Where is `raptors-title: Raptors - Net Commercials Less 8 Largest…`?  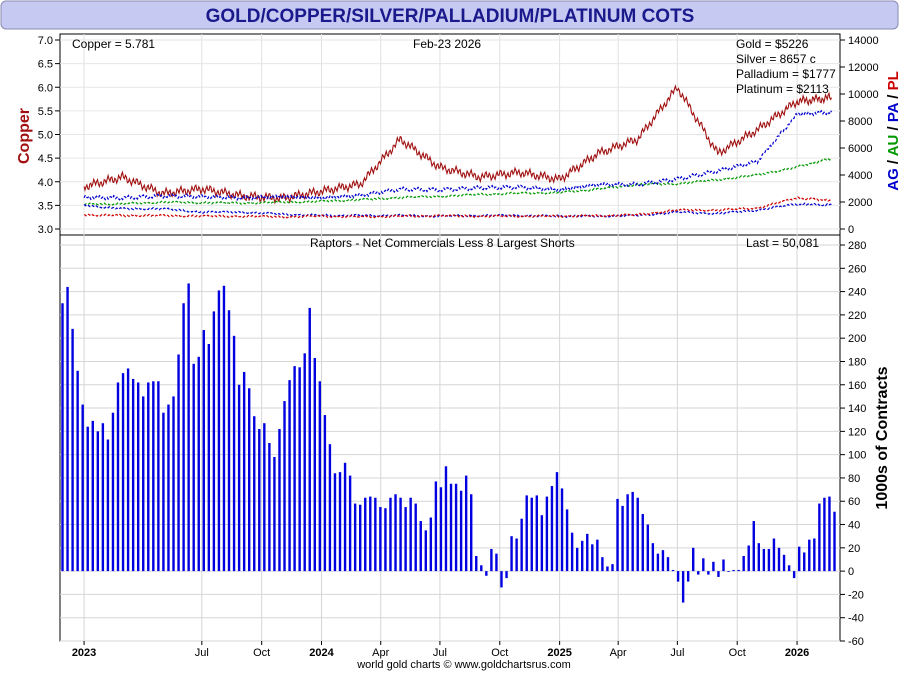 raptors-title: Raptors - Net Commercials Less 8 Largest… is located at coordinates (442, 243).